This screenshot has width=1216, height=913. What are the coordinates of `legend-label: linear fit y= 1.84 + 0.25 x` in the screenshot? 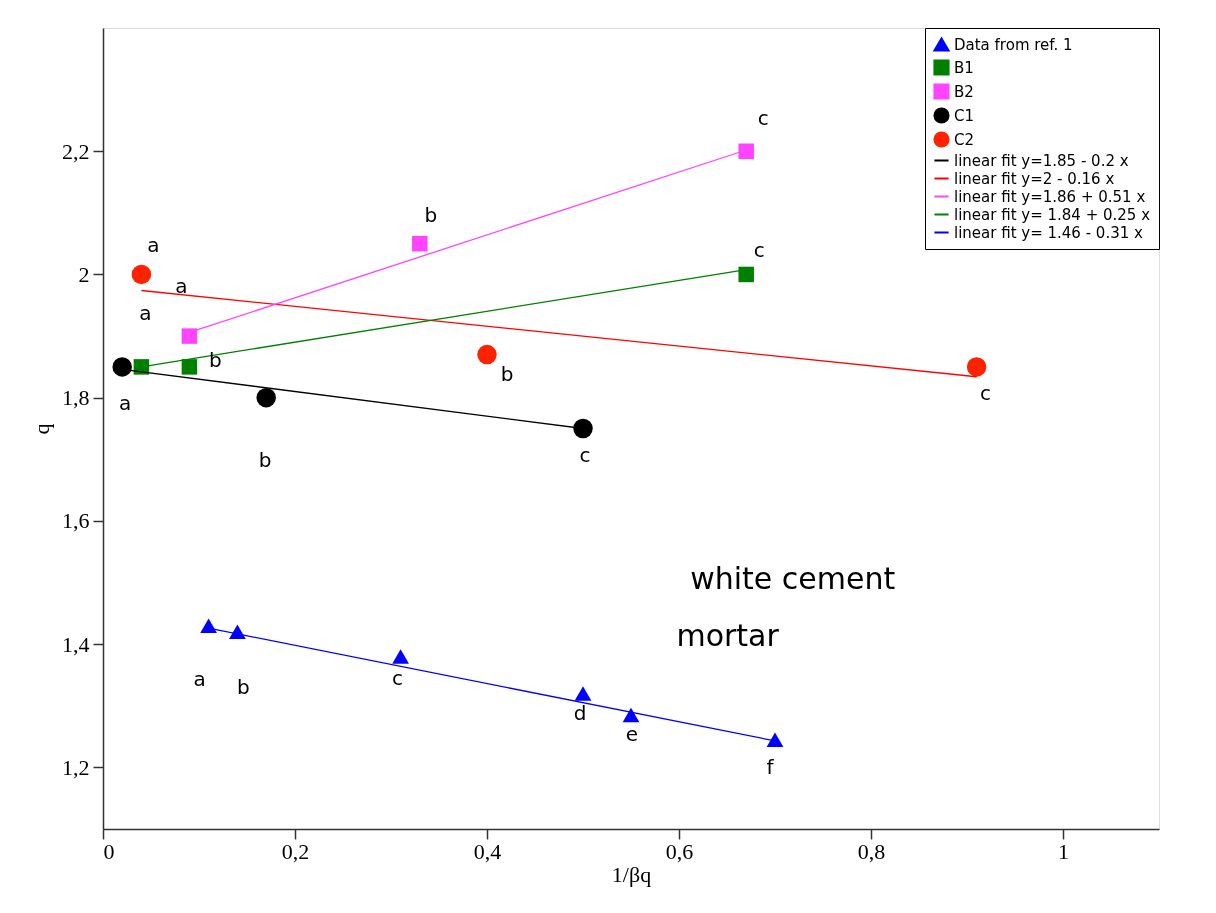 It's located at (1052, 214).